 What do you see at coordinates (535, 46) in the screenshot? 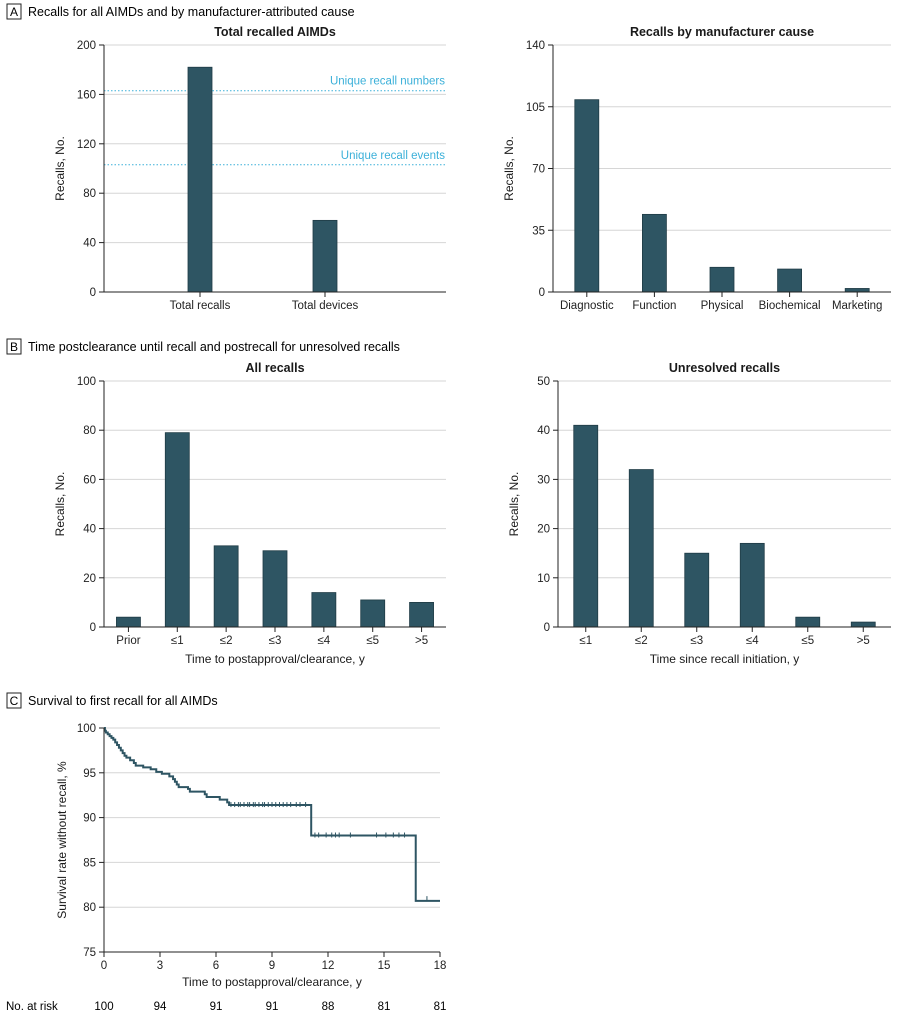
I see `y-tick-label: 140` at bounding box center [535, 46].